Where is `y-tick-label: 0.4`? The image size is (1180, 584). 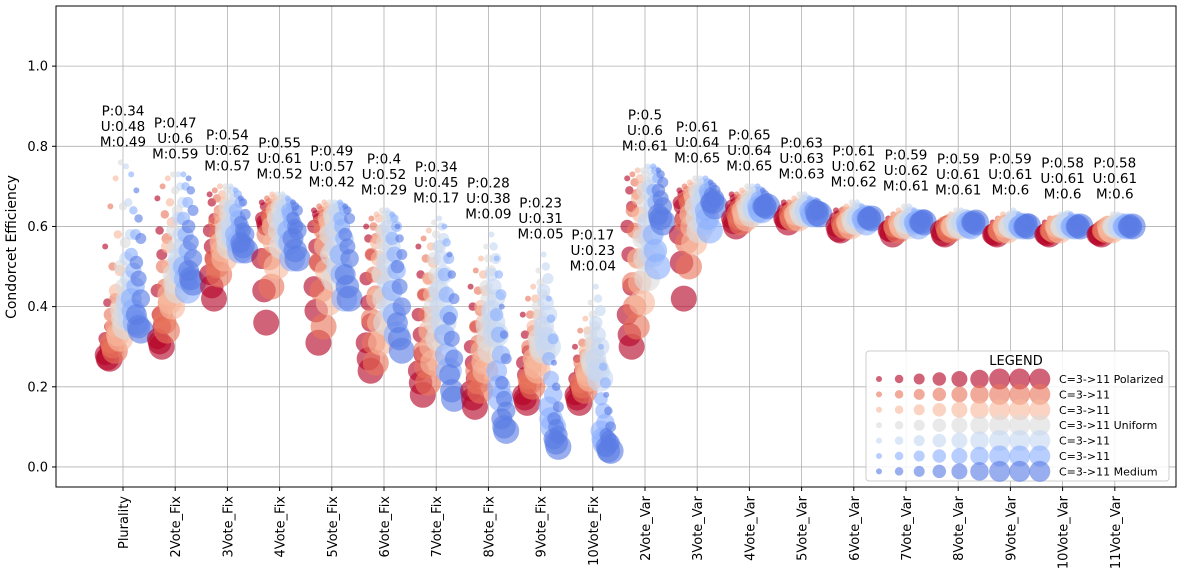 y-tick-label: 0.4 is located at coordinates (37, 307).